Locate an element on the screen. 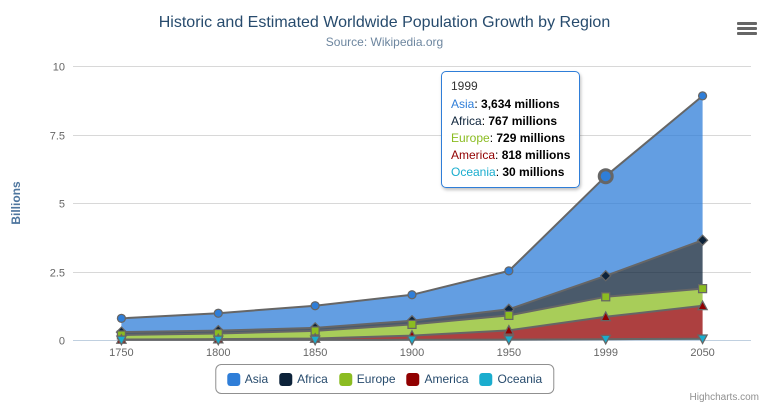  tooltip-series-name: Africa is located at coordinates (466, 121).